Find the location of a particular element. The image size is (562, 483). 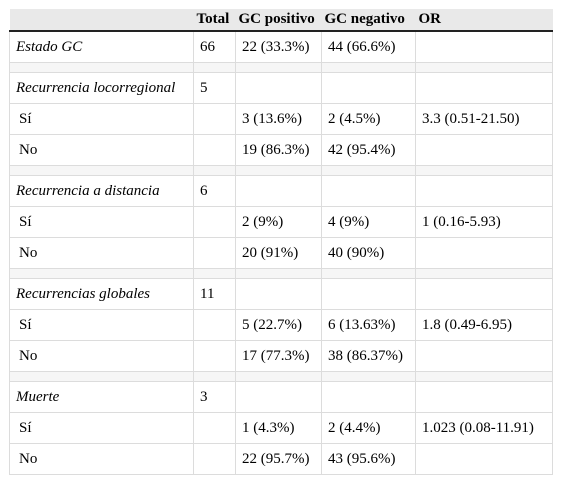

table-row: Sí 2 (9%) 4 (9%) 1 (0.16-5.93) is located at coordinates (281, 222).